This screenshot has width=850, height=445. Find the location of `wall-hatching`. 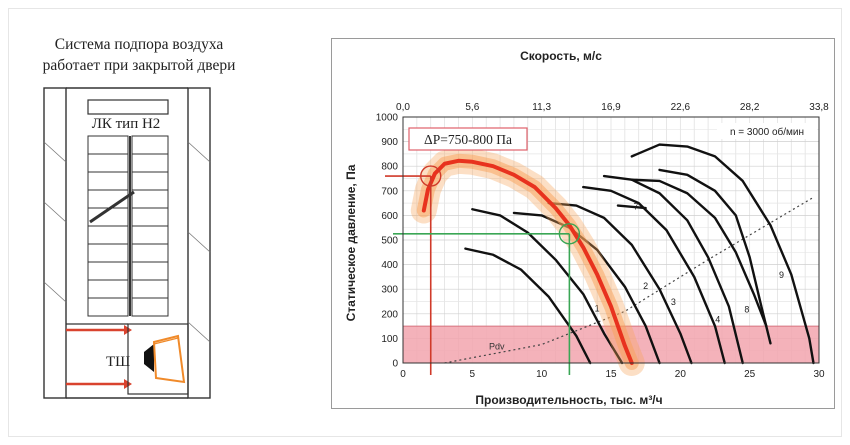

wall-hatching is located at coordinates (127, 242).